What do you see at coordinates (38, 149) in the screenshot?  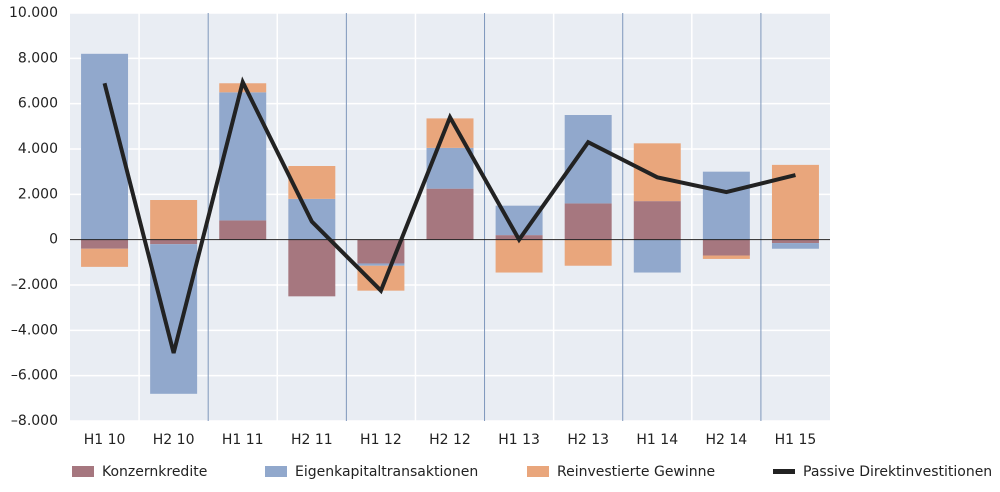 I see `y-tick-label: 4.000` at bounding box center [38, 149].